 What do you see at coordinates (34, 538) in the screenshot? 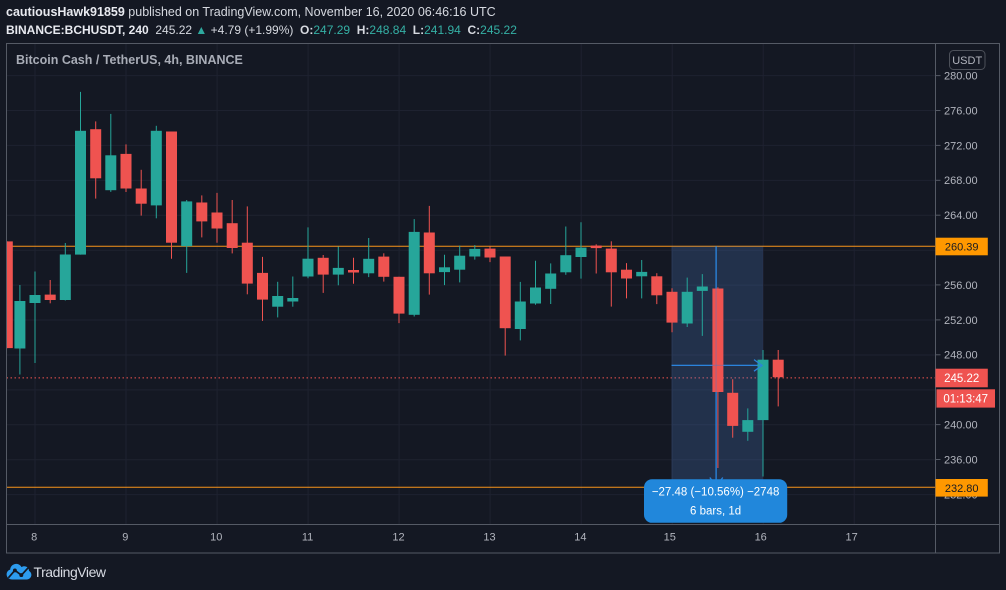
I see `svg-text: 8` at bounding box center [34, 538].